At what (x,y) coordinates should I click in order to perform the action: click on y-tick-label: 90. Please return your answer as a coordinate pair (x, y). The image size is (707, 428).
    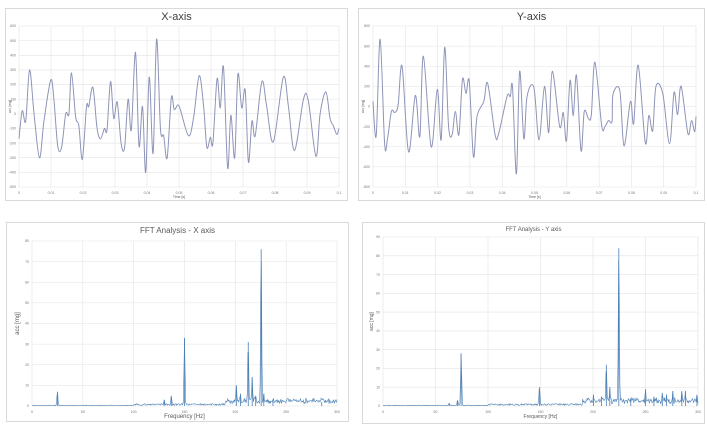
    Looking at the image, I should click on (378, 237).